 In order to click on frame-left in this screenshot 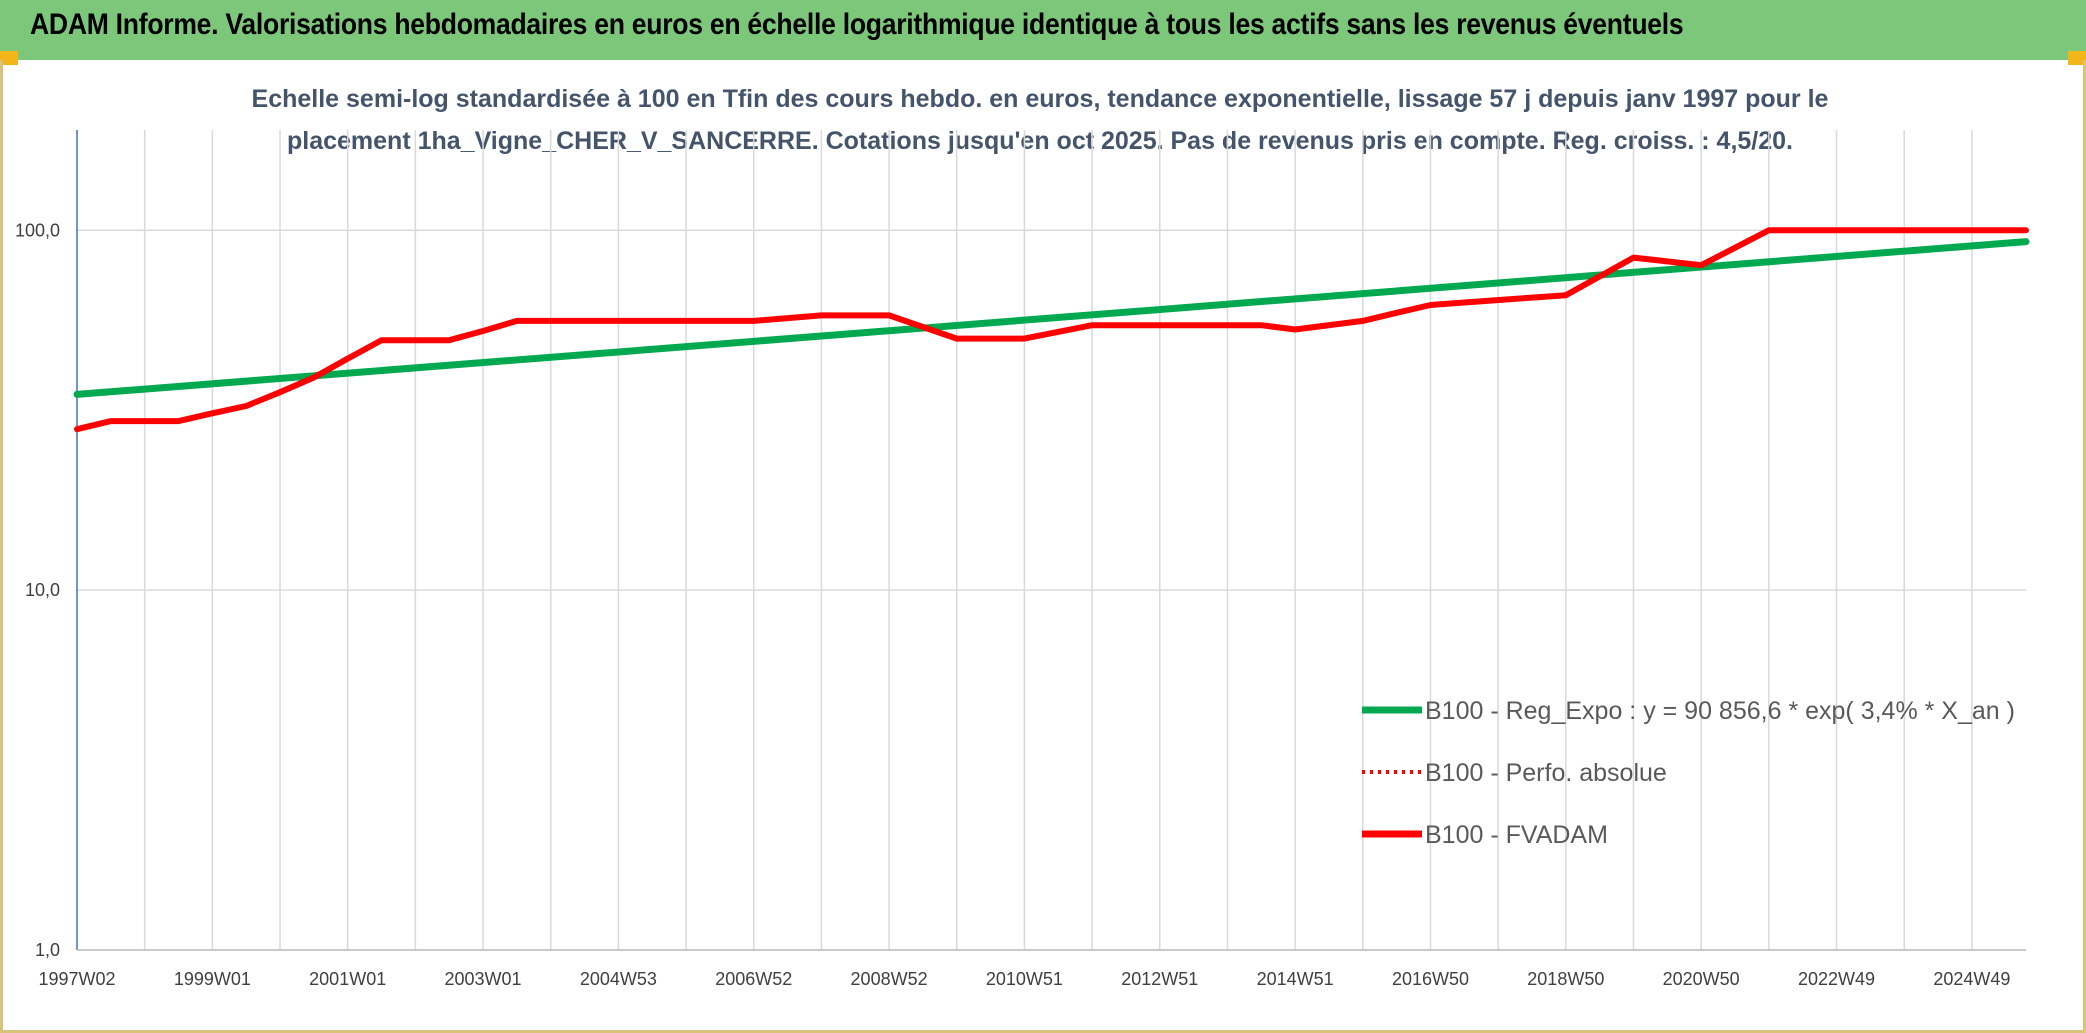, I will do `click(1, 546)`.